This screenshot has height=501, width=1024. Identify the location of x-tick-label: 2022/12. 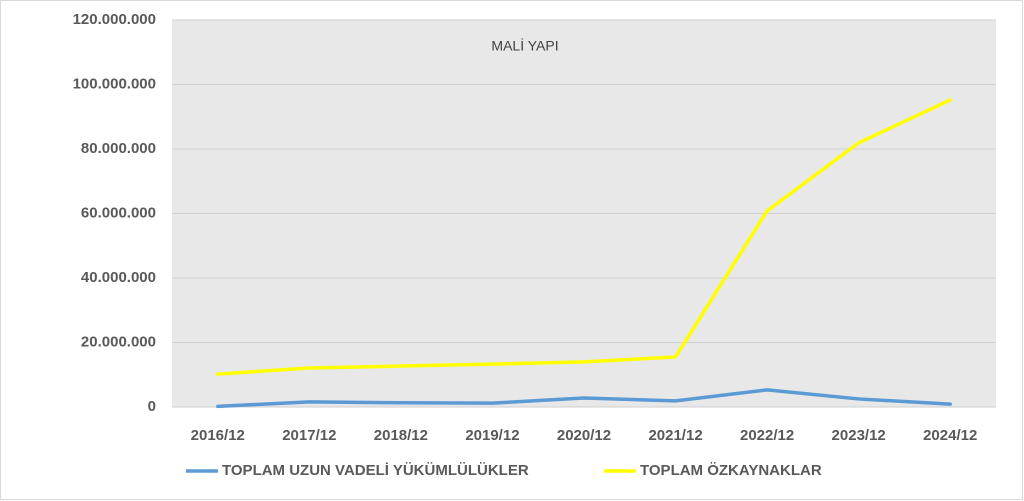
(767, 435).